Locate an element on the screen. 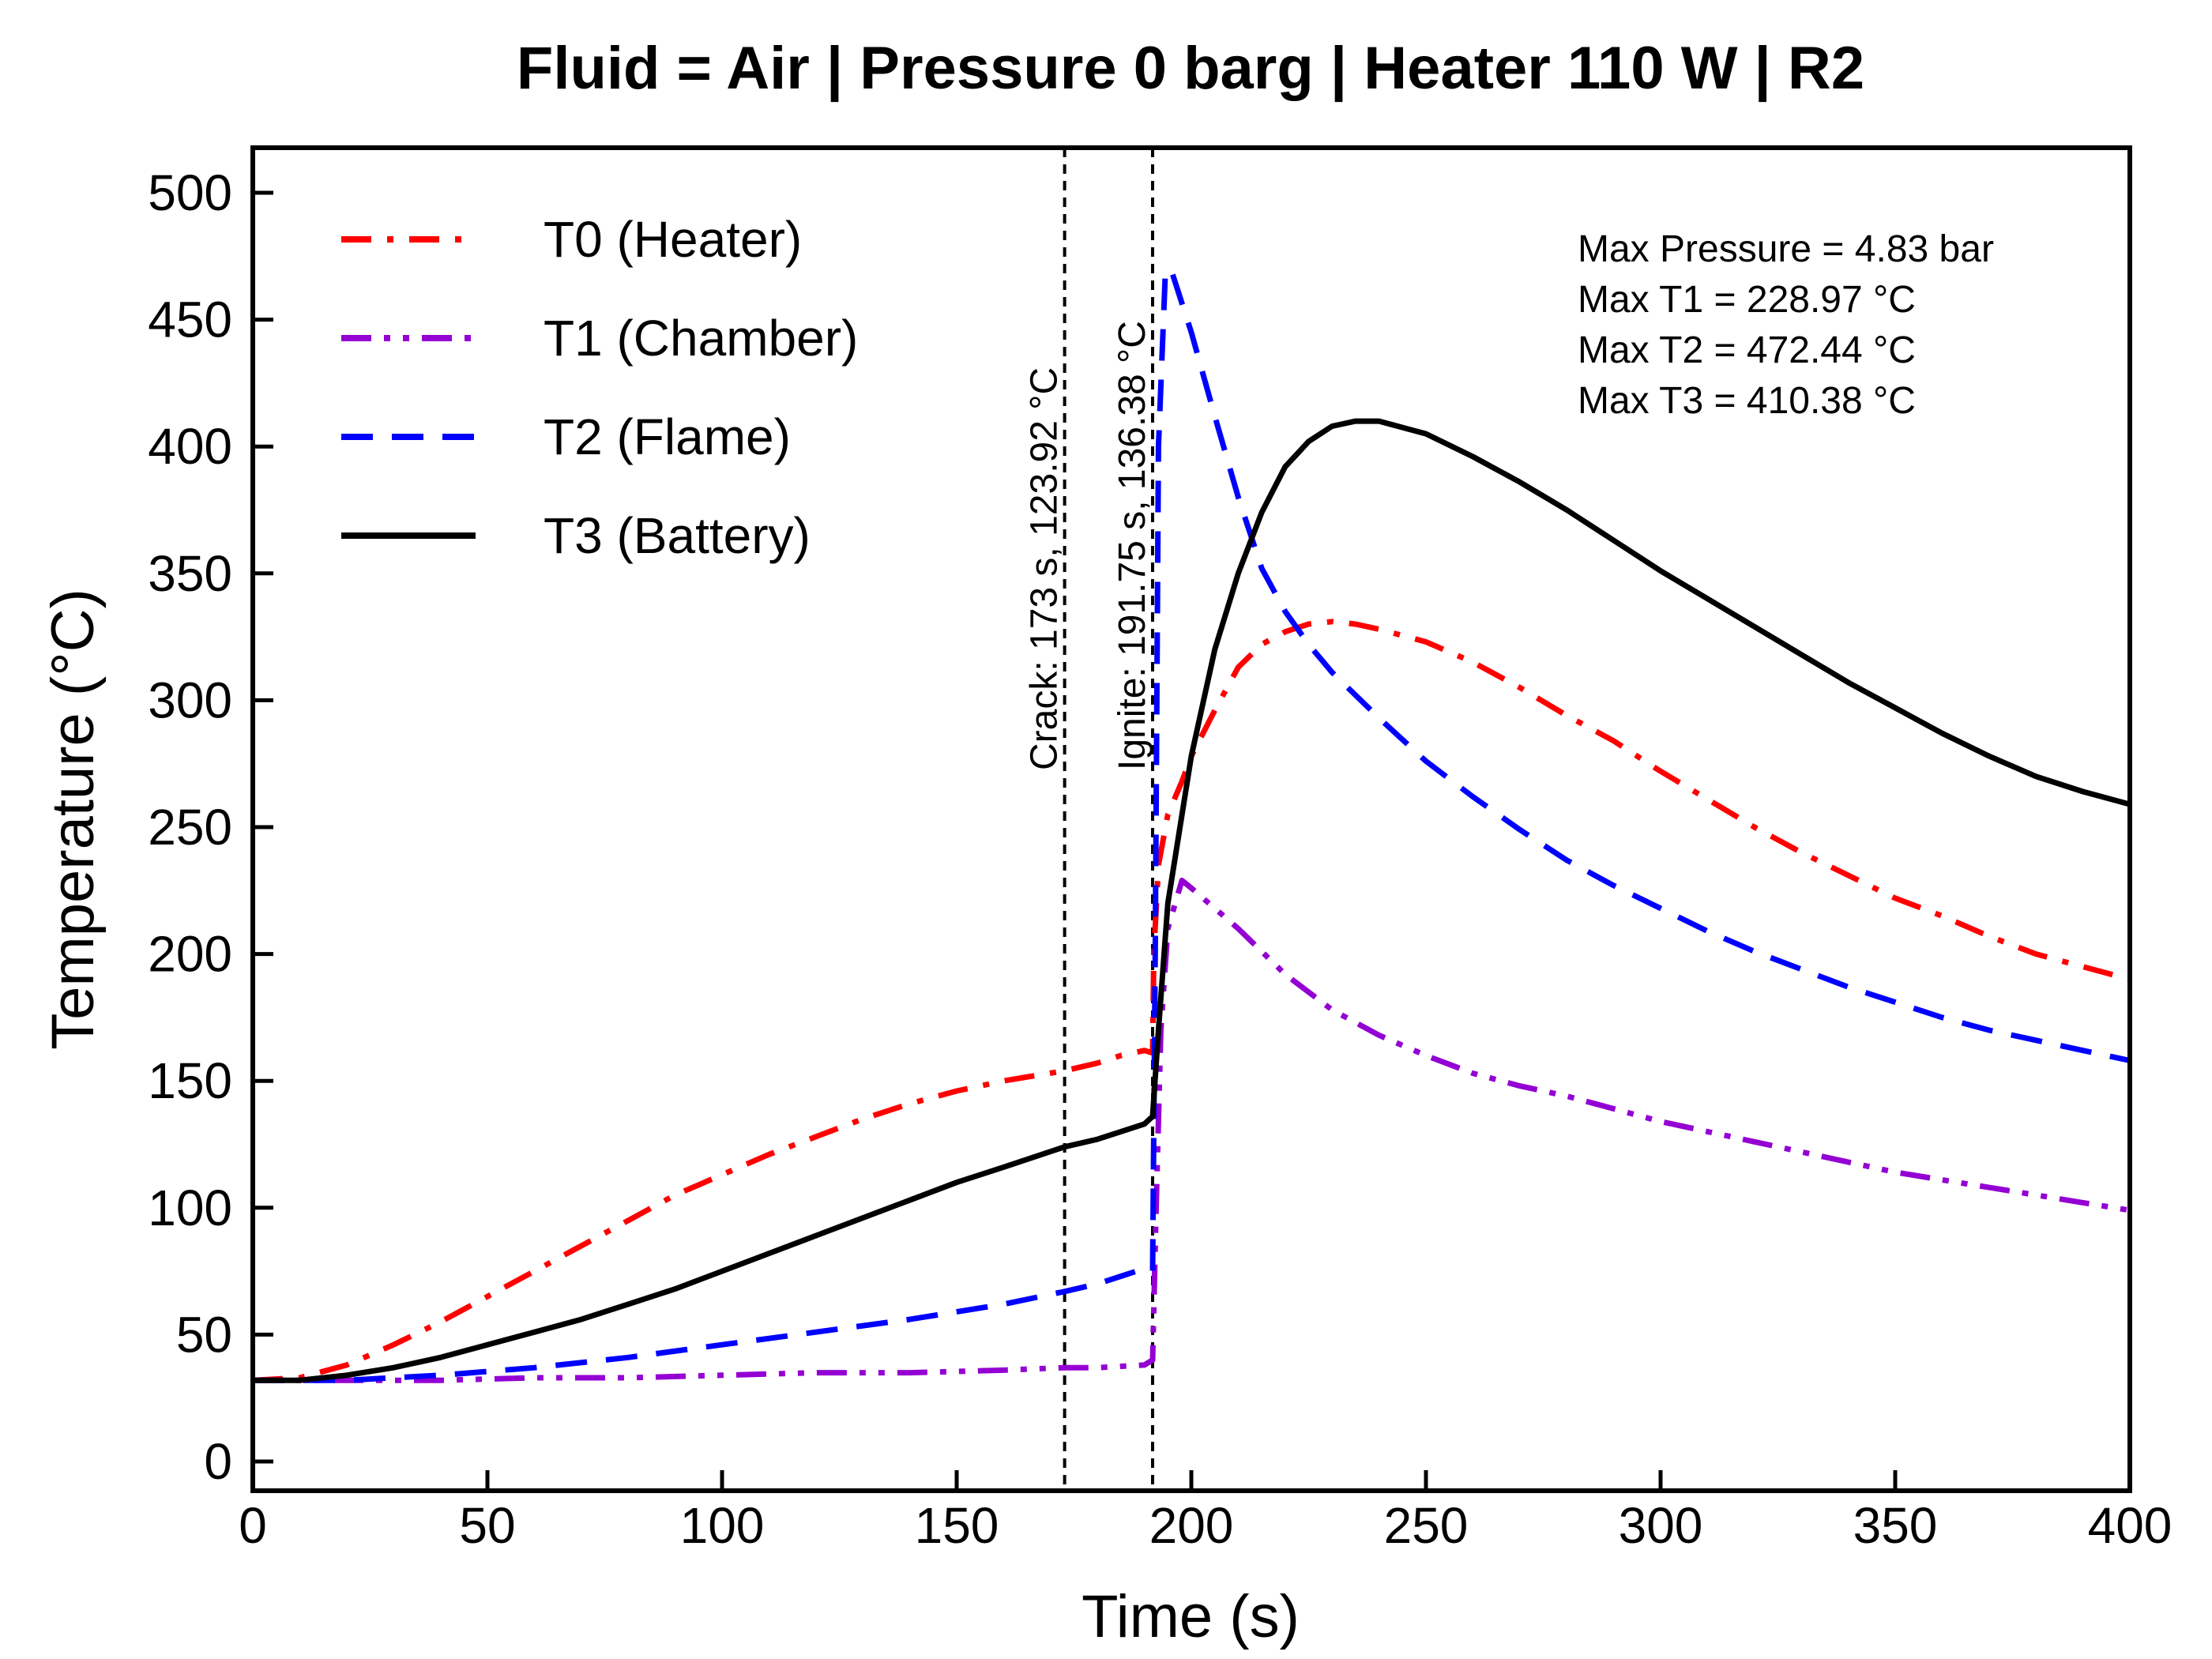 The image size is (2212, 1659). legend-label: T0 (Heater) is located at coordinates (673, 240).